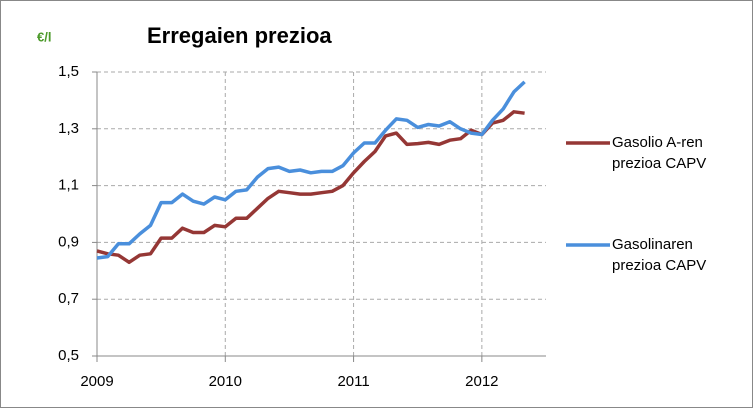  I want to click on y-tick-label: 0,5, so click(68, 355).